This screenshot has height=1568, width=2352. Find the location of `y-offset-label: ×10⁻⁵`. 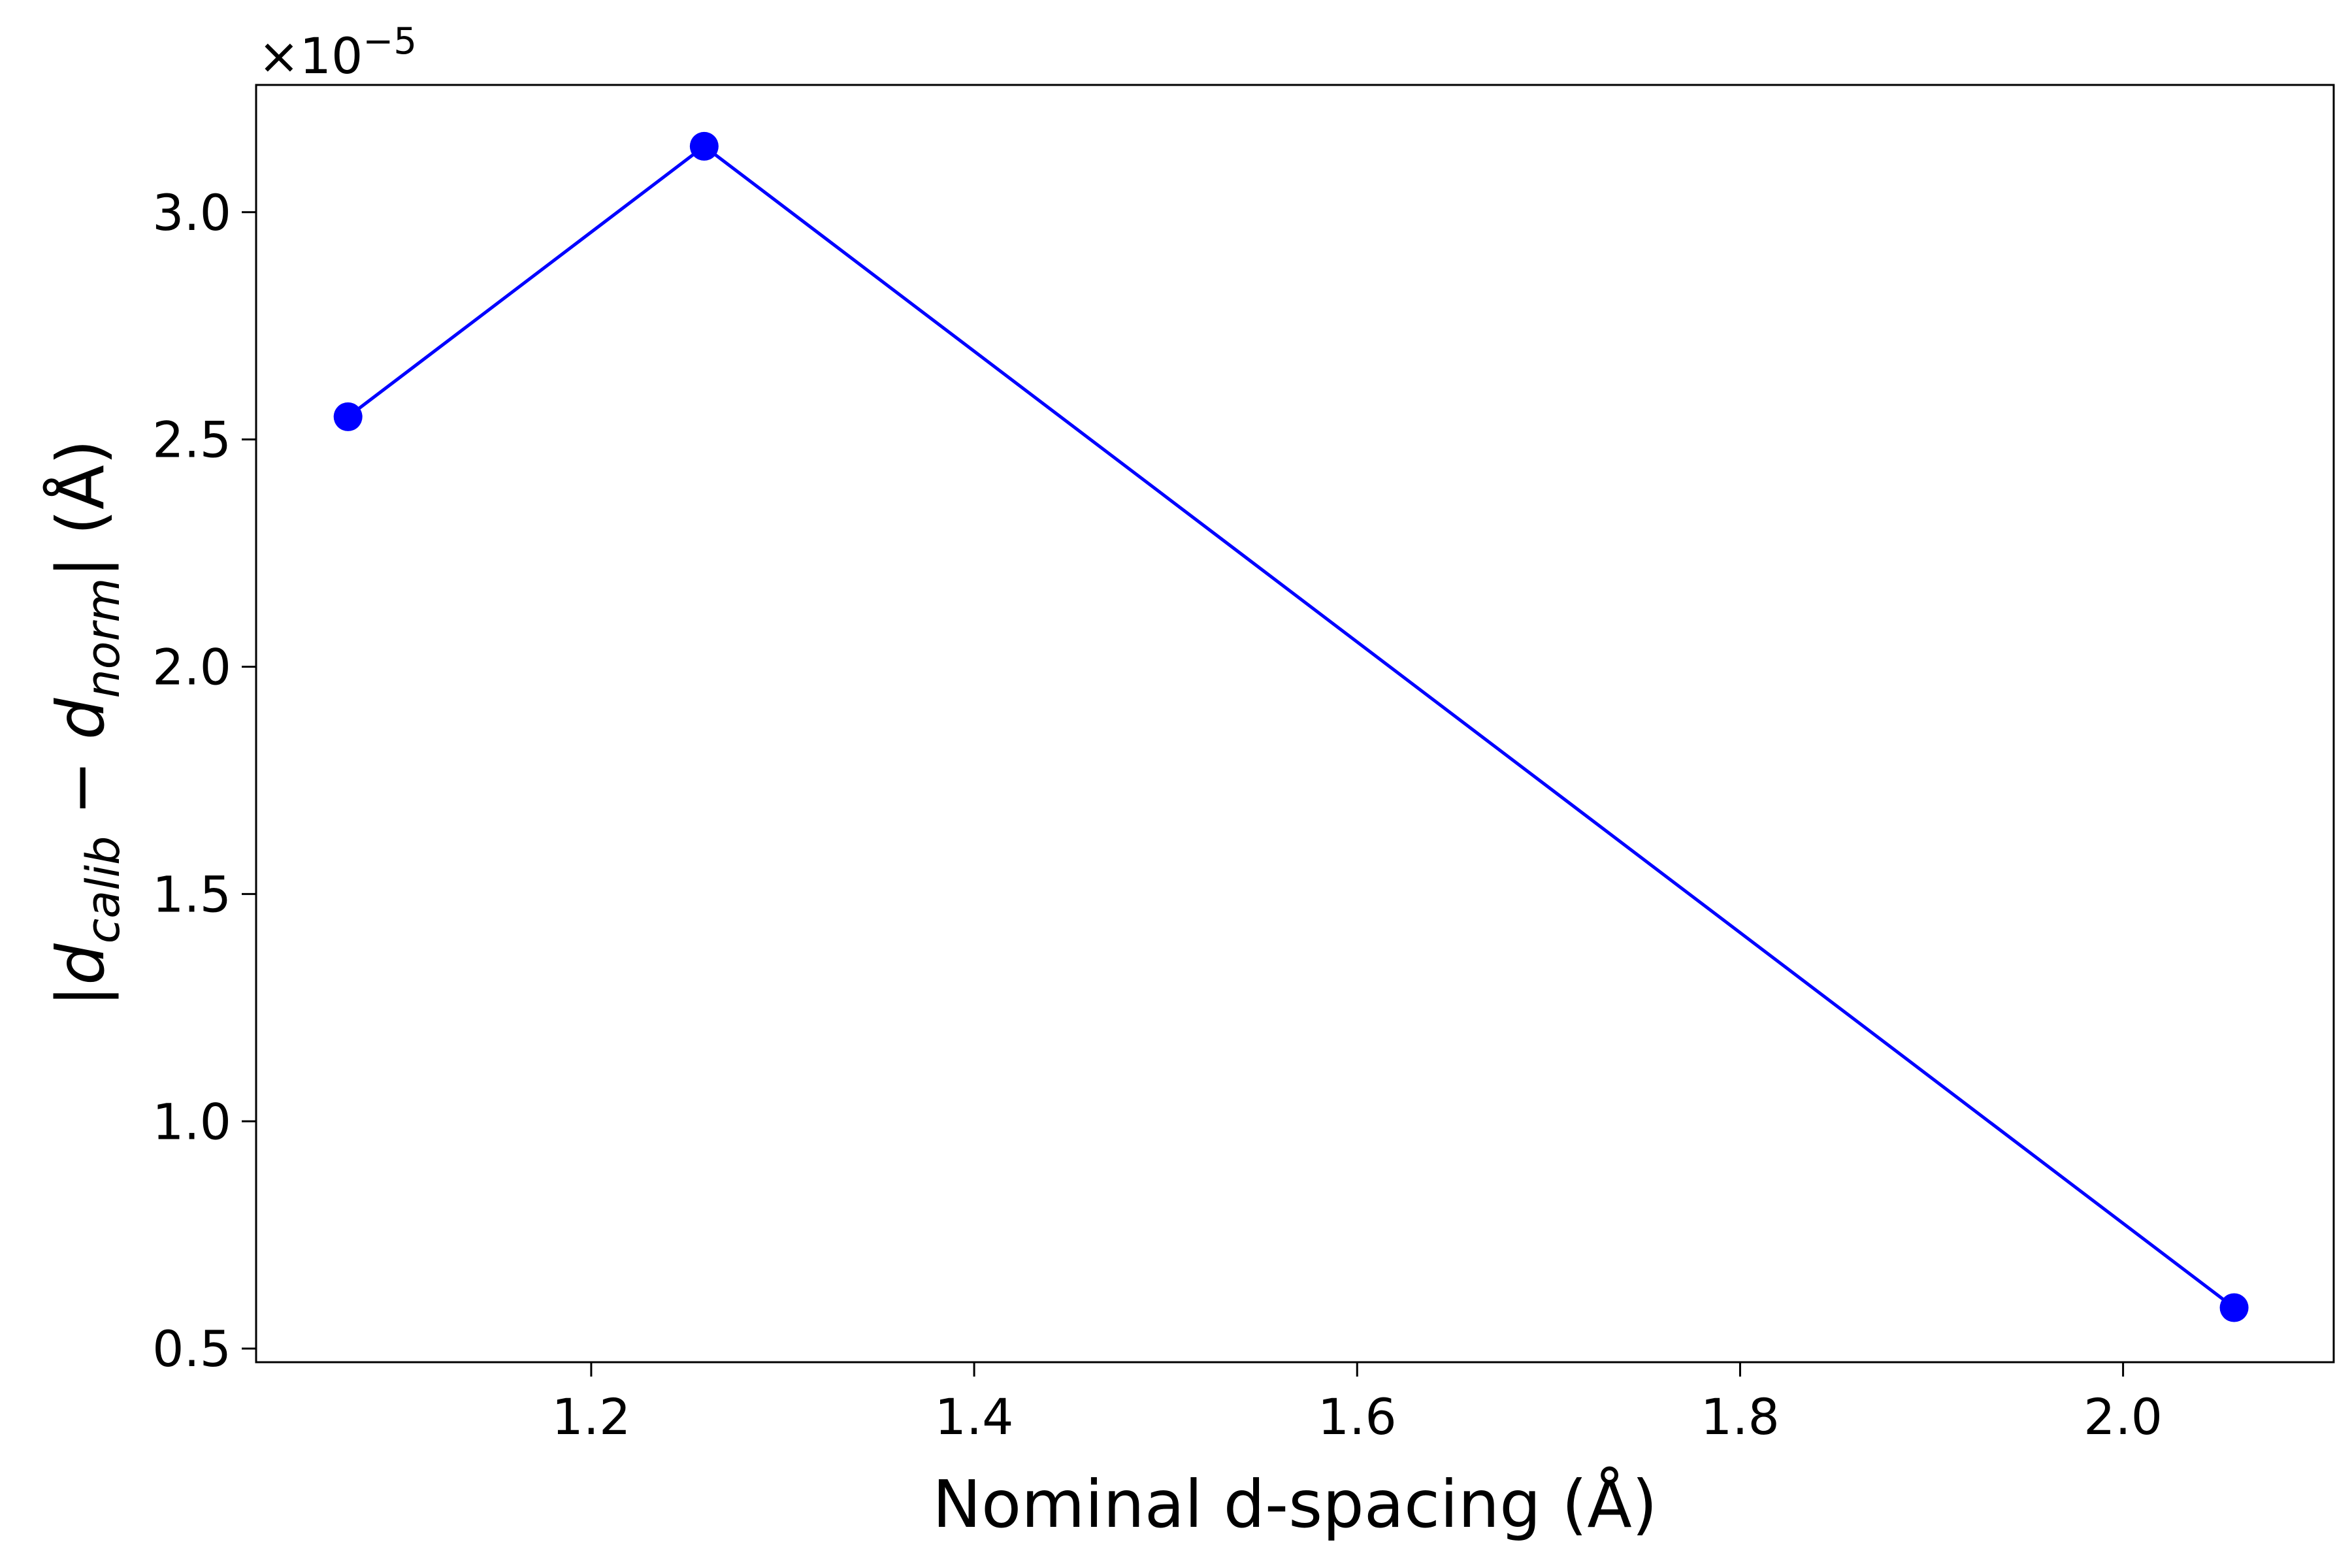

y-offset-label: ×10⁻⁵ is located at coordinates (337, 52).